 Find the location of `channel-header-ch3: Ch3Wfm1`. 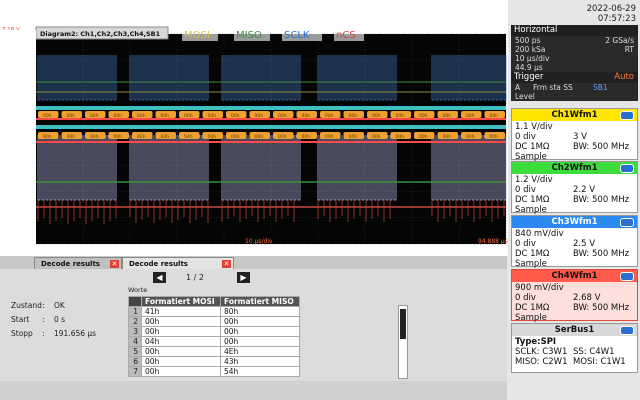

channel-header-ch3: Ch3Wfm1 is located at coordinates (574, 222).